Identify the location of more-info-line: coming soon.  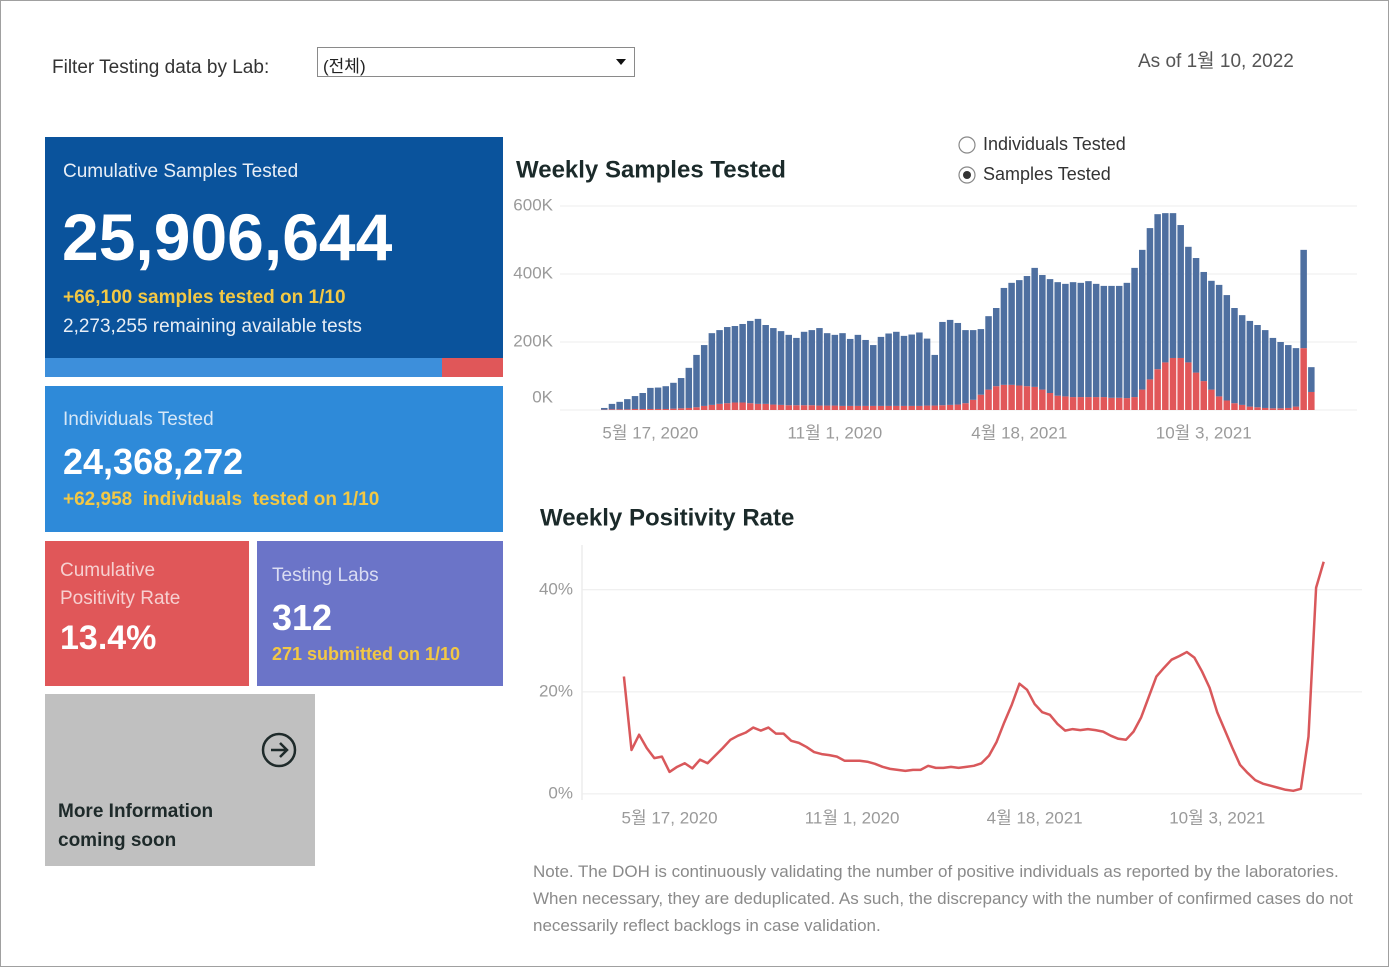
(117, 840).